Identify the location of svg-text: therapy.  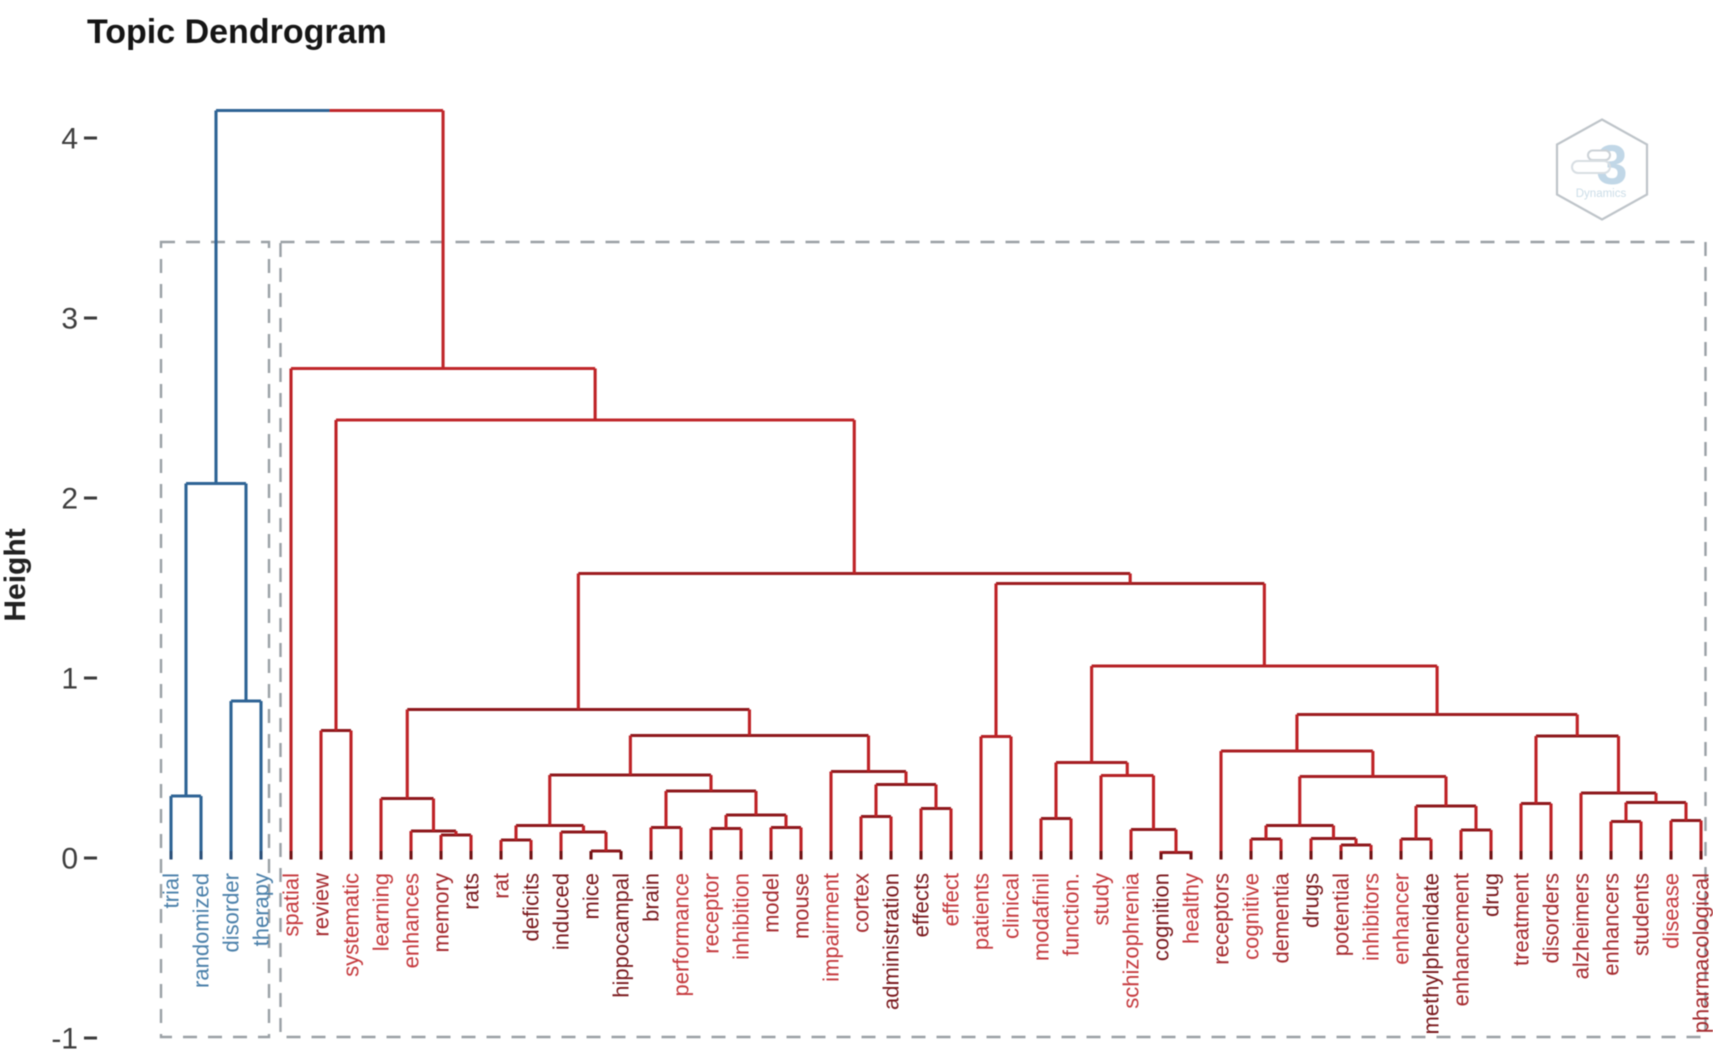
(261, 909).